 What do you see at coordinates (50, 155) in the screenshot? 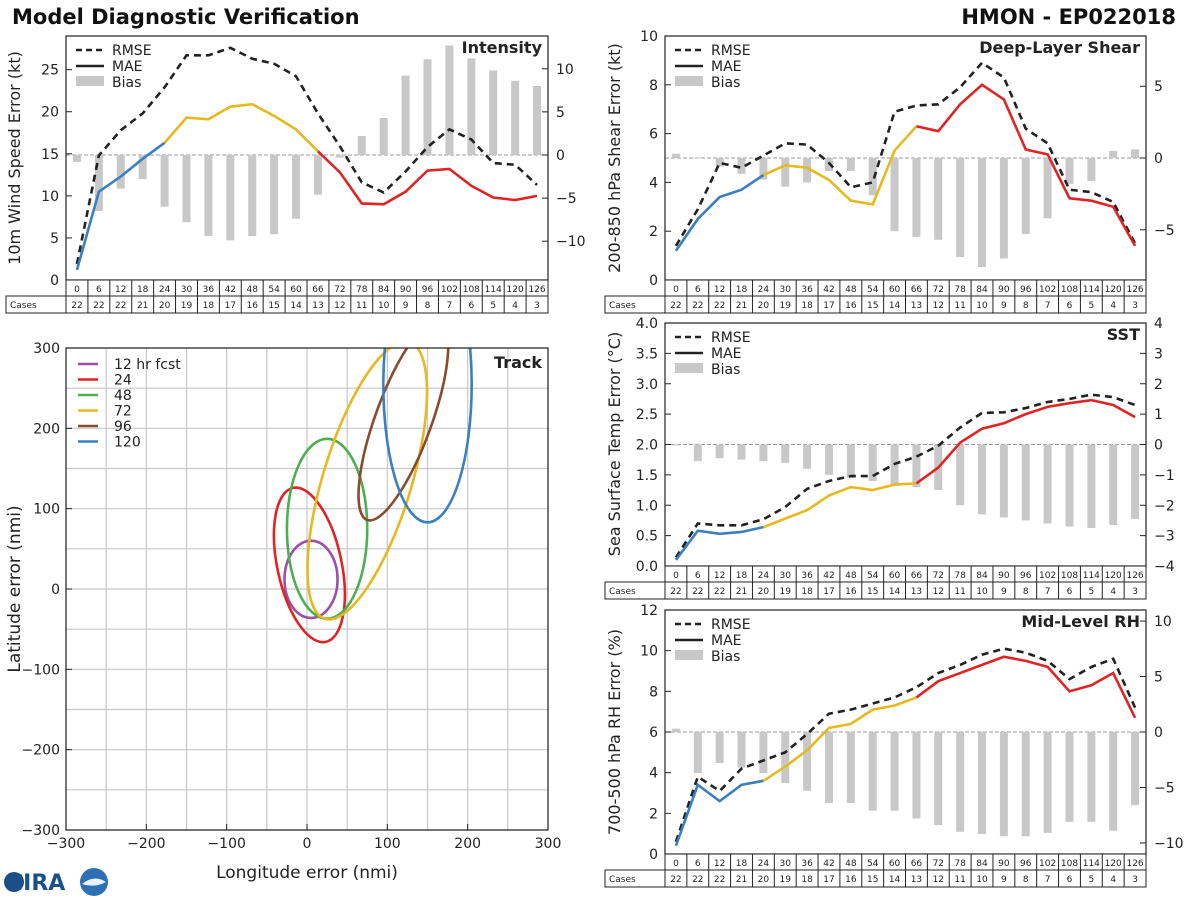
I see `y-tick-label: 15` at bounding box center [50, 155].